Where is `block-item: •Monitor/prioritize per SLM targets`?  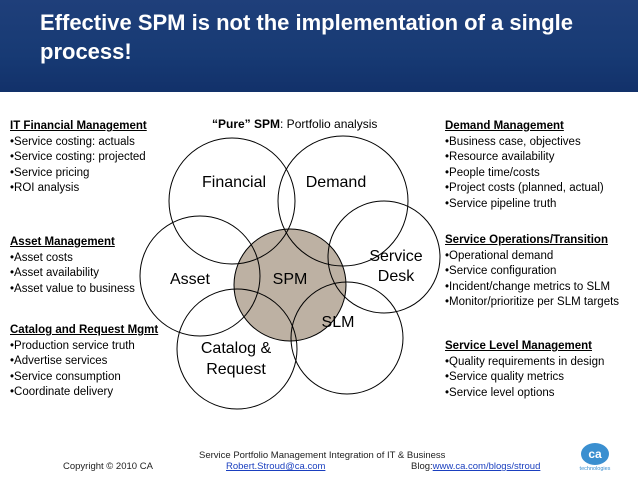 block-item: •Monitor/prioritize per SLM targets is located at coordinates (532, 302).